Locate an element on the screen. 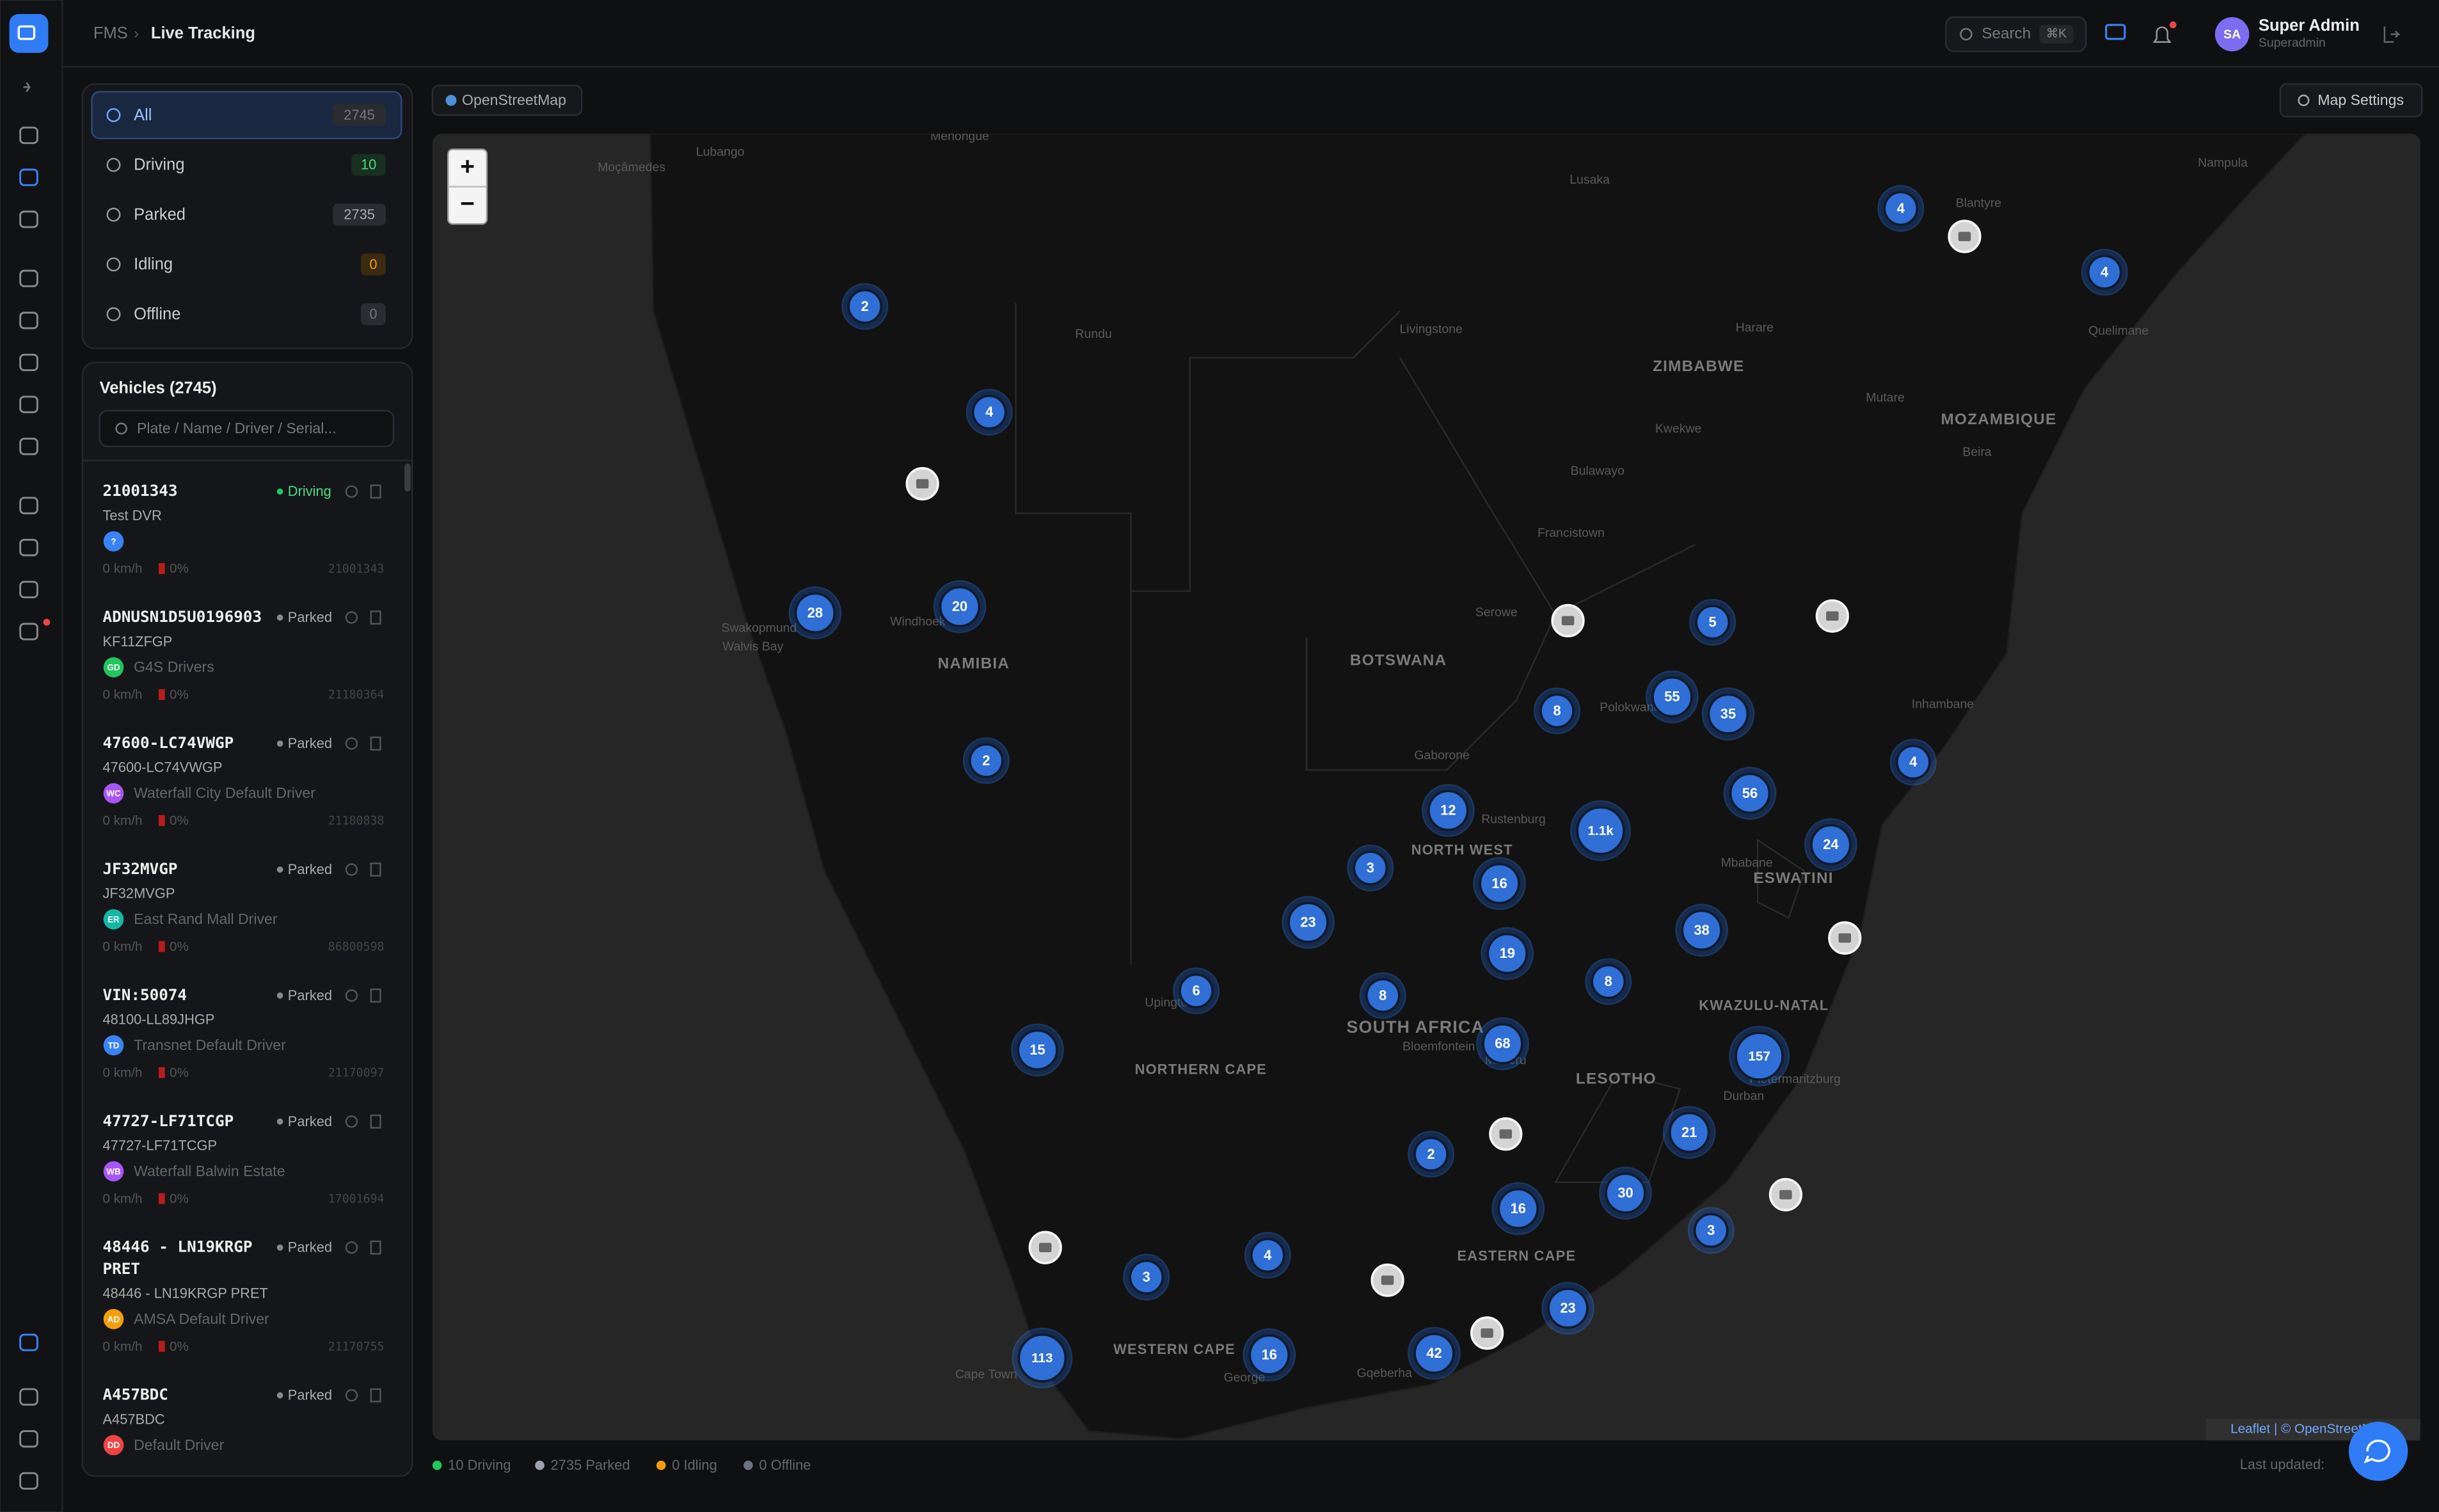  vehicle-search is located at coordinates (247, 428).